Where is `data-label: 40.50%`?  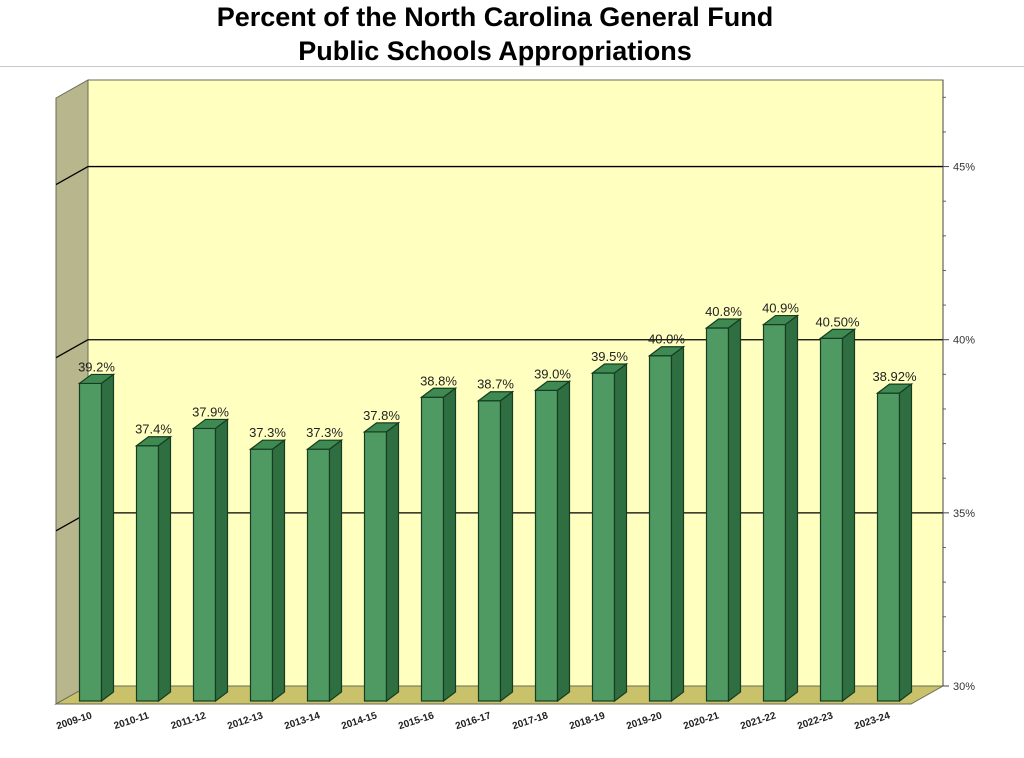
data-label: 40.50% is located at coordinates (837, 321).